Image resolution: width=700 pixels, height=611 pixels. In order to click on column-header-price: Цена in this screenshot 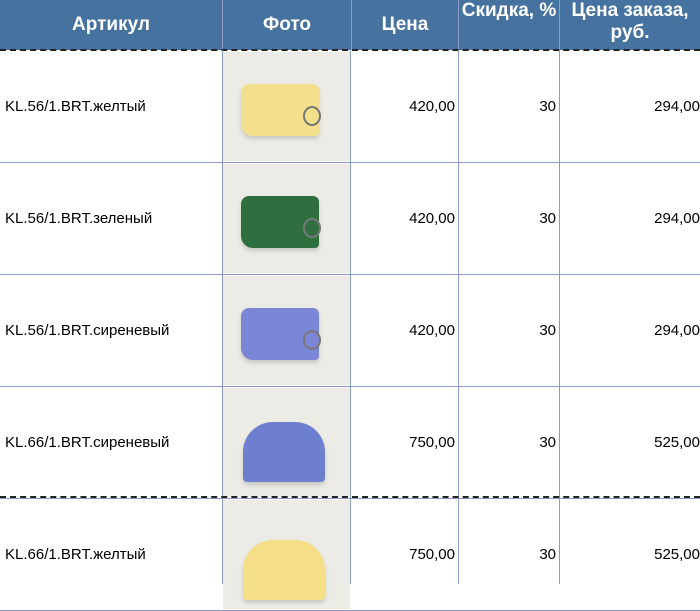, I will do `click(405, 25)`.